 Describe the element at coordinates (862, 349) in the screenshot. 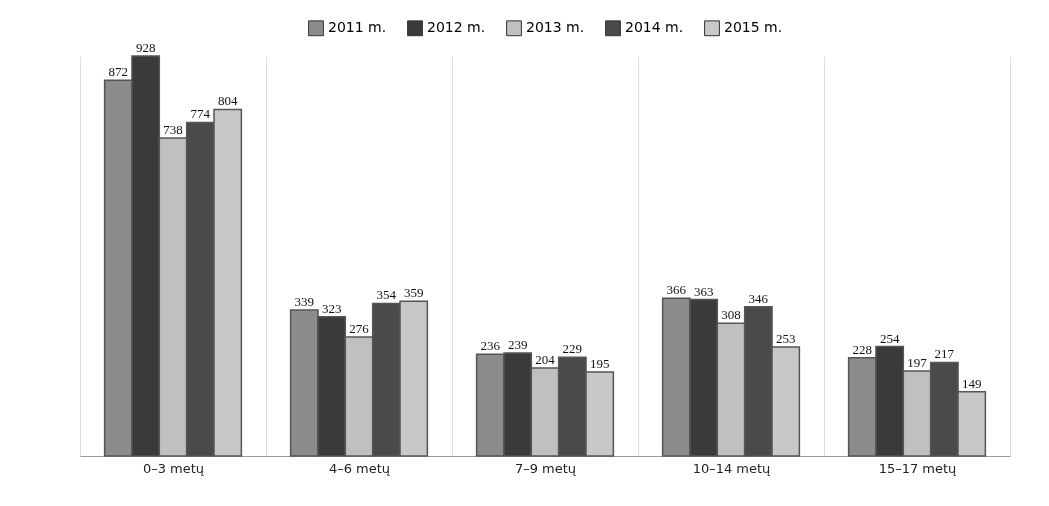

I see `data-label: 228` at that location.